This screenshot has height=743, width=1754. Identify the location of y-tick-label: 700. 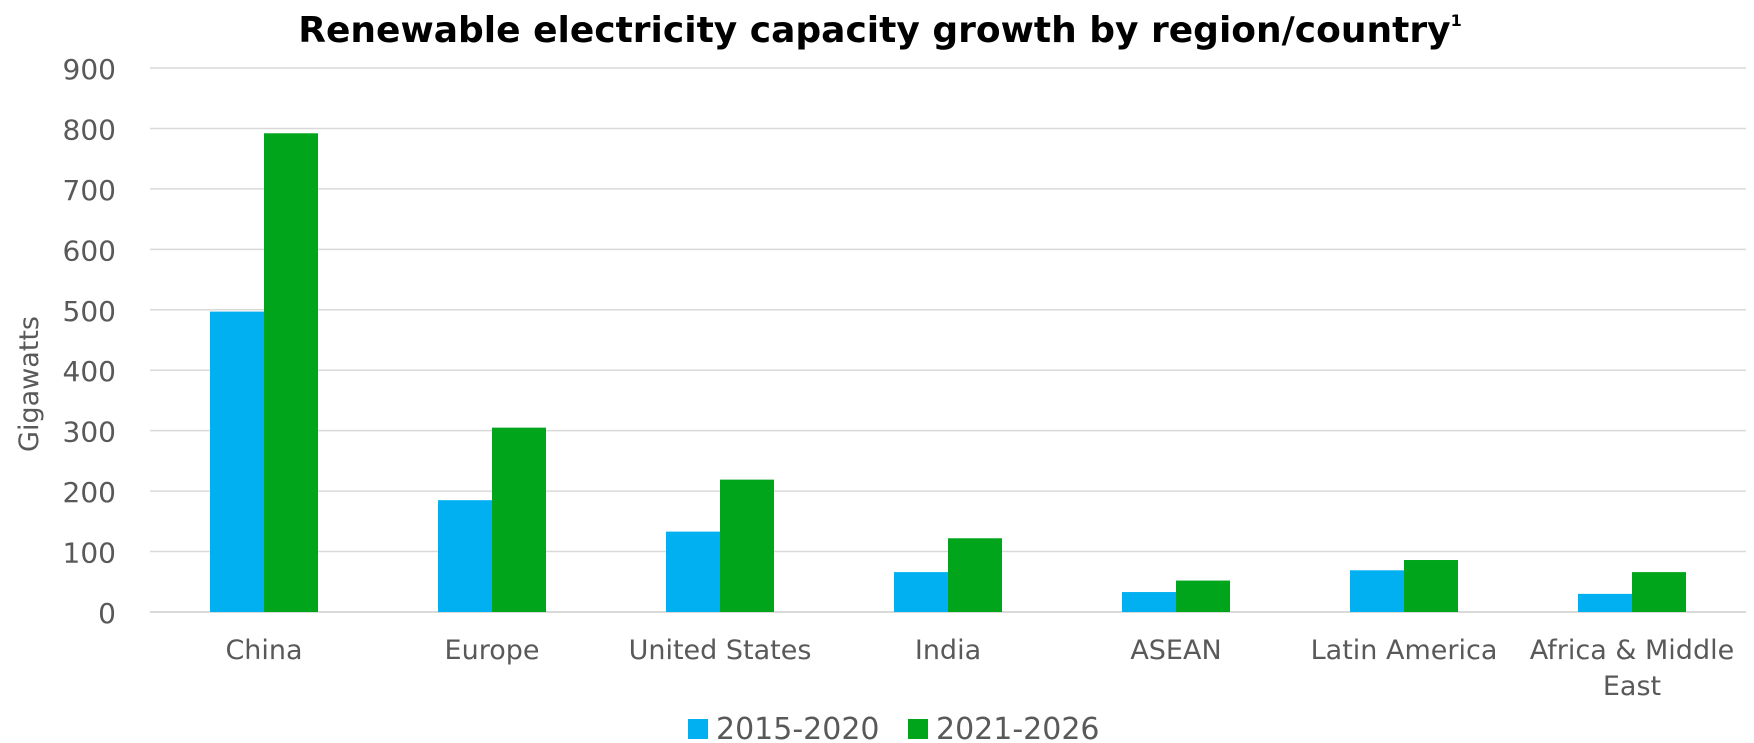
(89, 190).